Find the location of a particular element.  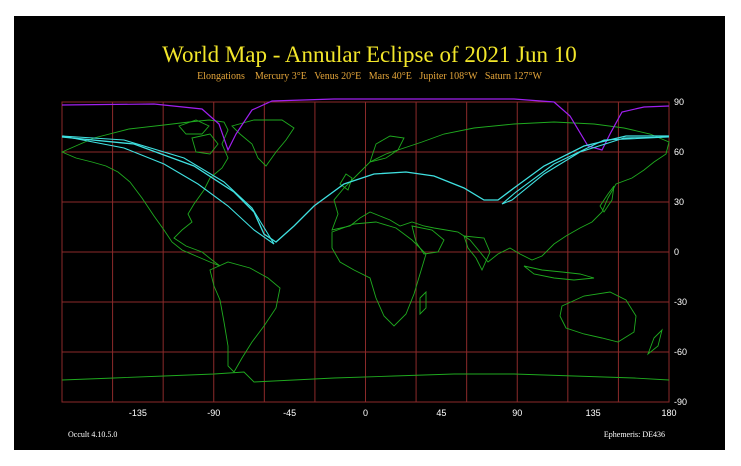

latitude-tick-label: -30 is located at coordinates (680, 302).